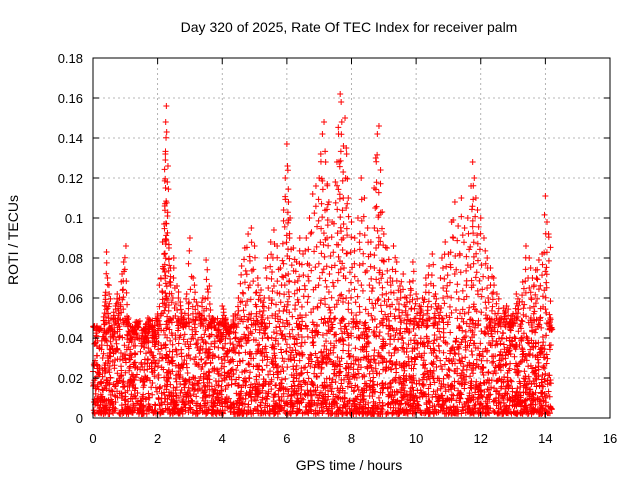 The width and height of the screenshot is (640, 480). What do you see at coordinates (351, 438) in the screenshot?
I see `x-tick-label: 8` at bounding box center [351, 438].